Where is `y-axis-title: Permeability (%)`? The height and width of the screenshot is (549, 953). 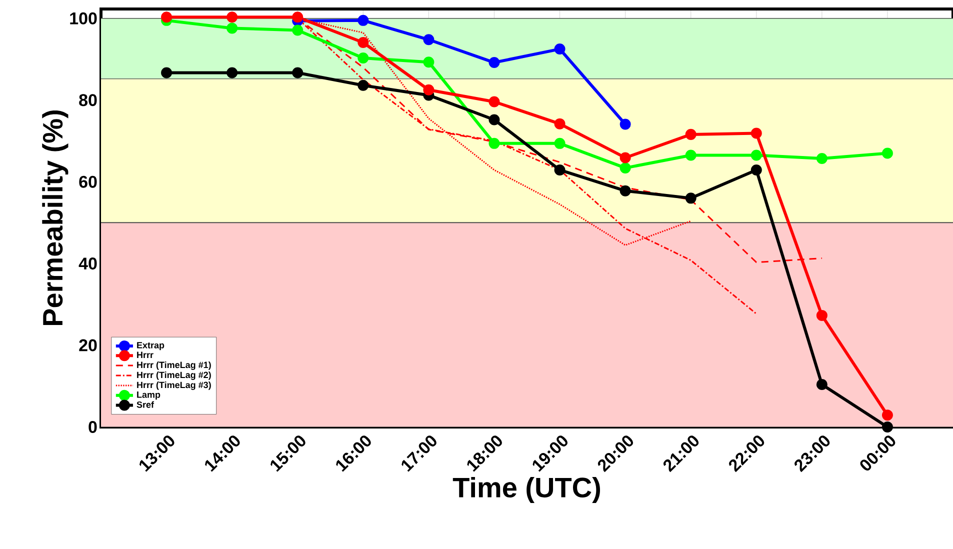 y-axis-title: Permeability (%) is located at coordinates (55, 218).